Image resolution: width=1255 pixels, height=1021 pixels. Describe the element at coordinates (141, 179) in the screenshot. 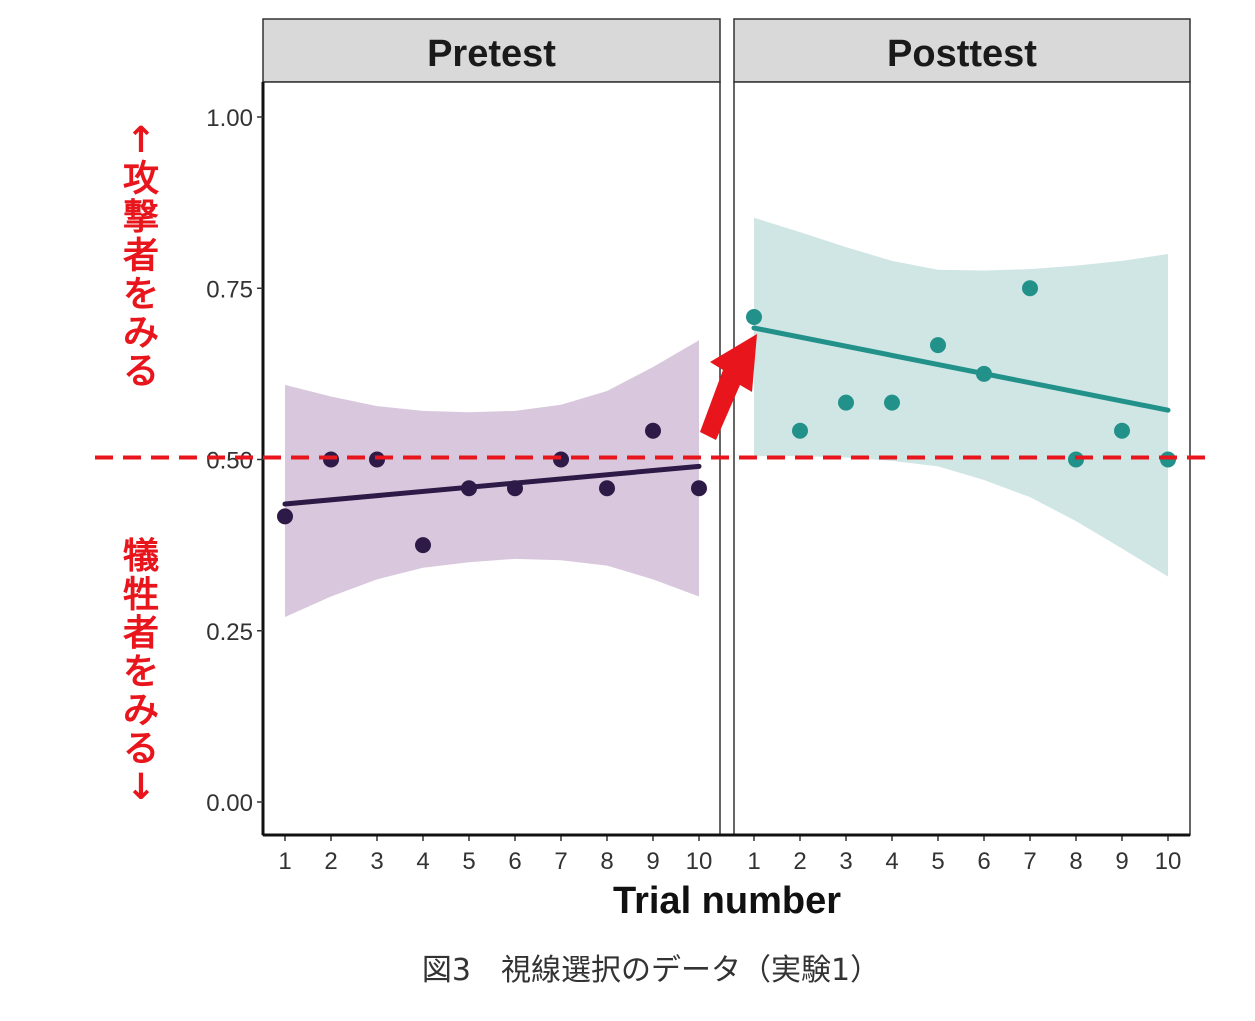

I see `svg-text: 攻` at that location.